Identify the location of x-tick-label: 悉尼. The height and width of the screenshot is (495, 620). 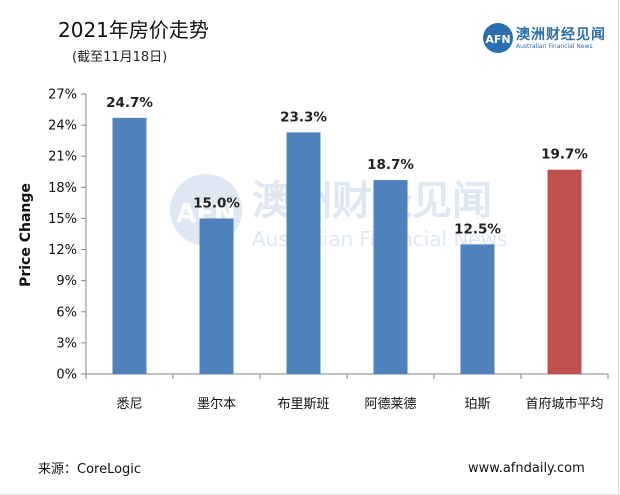
(129, 404).